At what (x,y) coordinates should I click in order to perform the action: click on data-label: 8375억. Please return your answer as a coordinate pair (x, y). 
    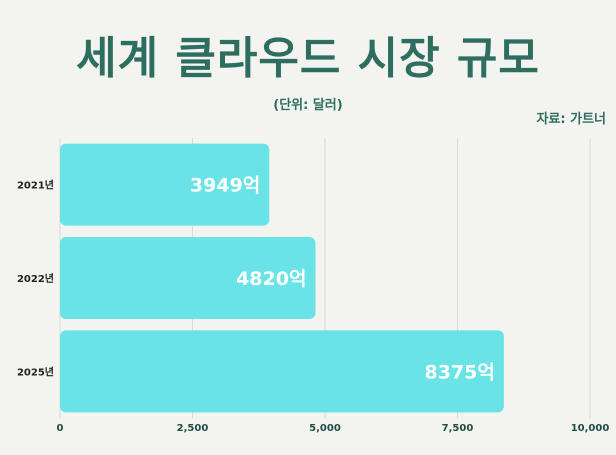
    Looking at the image, I should click on (460, 372).